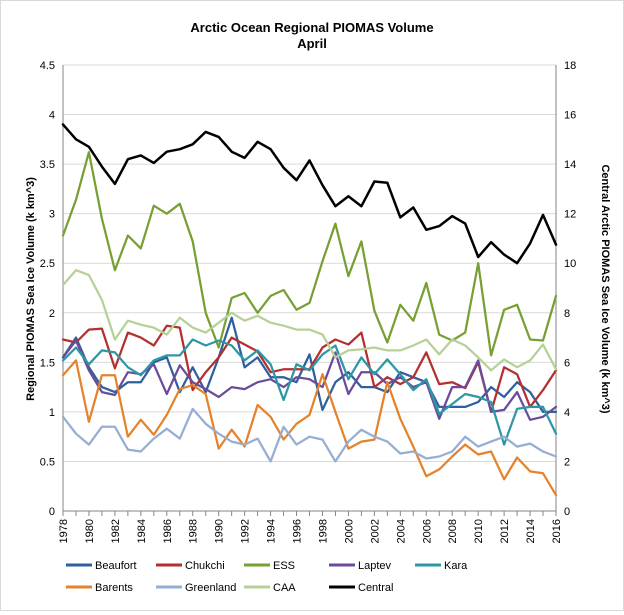 The image size is (624, 615). What do you see at coordinates (557, 531) in the screenshot?
I see `x-tick-label: 2016` at bounding box center [557, 531].